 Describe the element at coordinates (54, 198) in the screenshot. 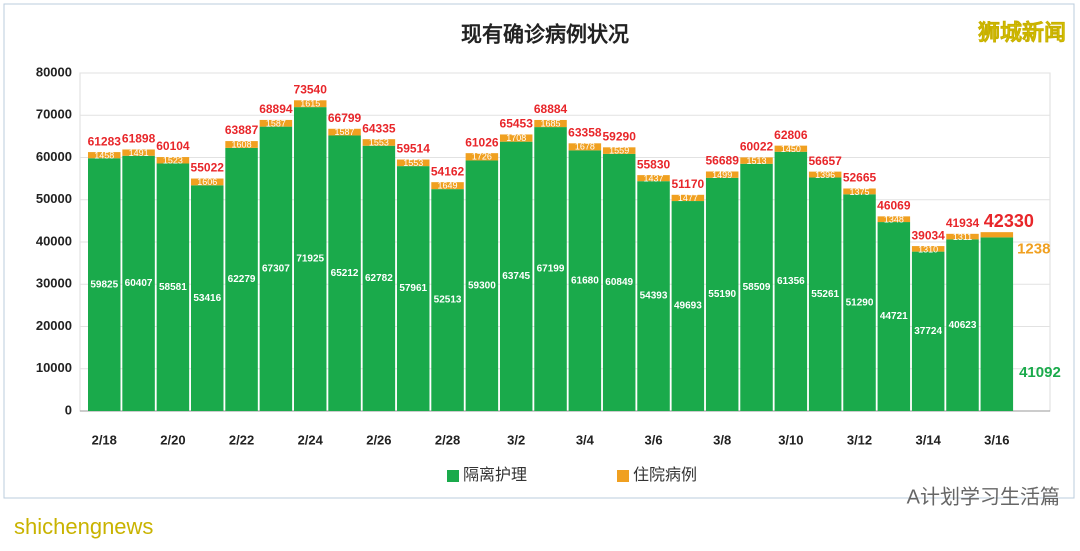

I see `y-tick-label: 50000` at that location.